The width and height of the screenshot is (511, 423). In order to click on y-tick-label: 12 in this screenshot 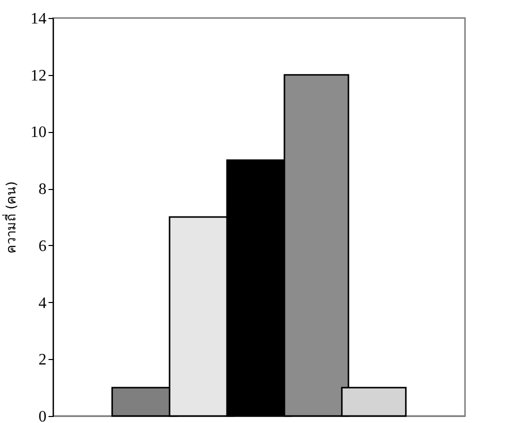, I will do `click(38, 75)`.